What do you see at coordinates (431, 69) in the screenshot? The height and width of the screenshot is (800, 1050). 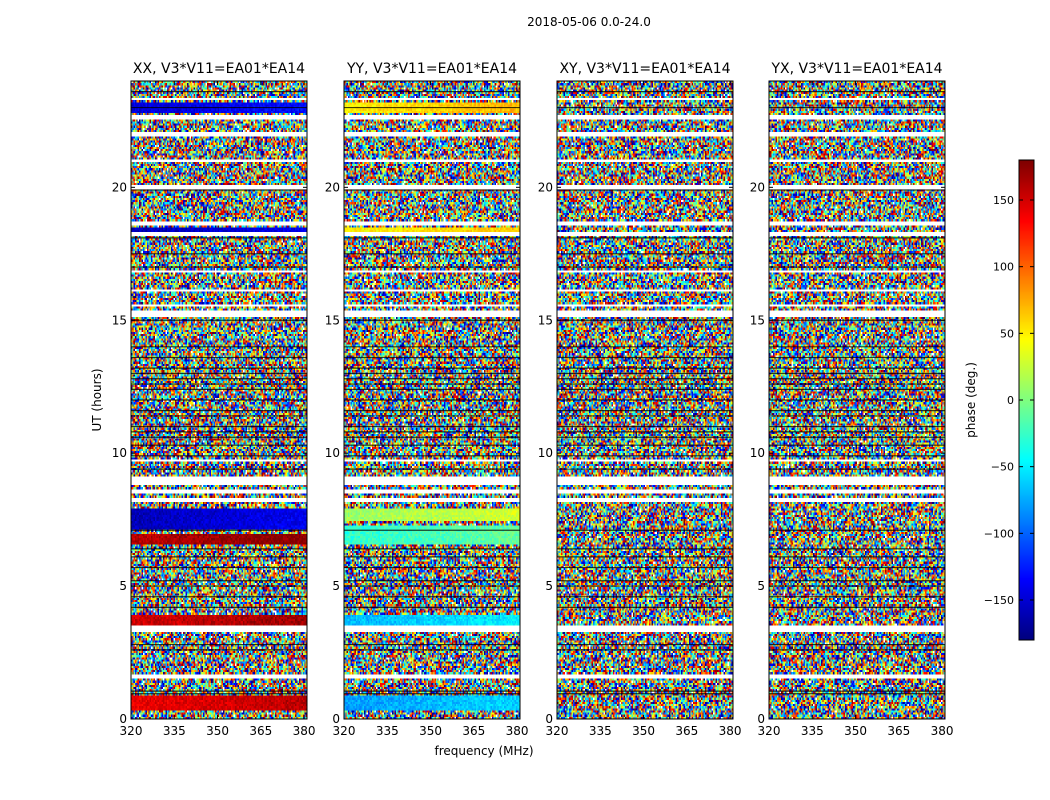 I see `panel-title: YY, V3*V11=EA01*EA14` at bounding box center [431, 69].